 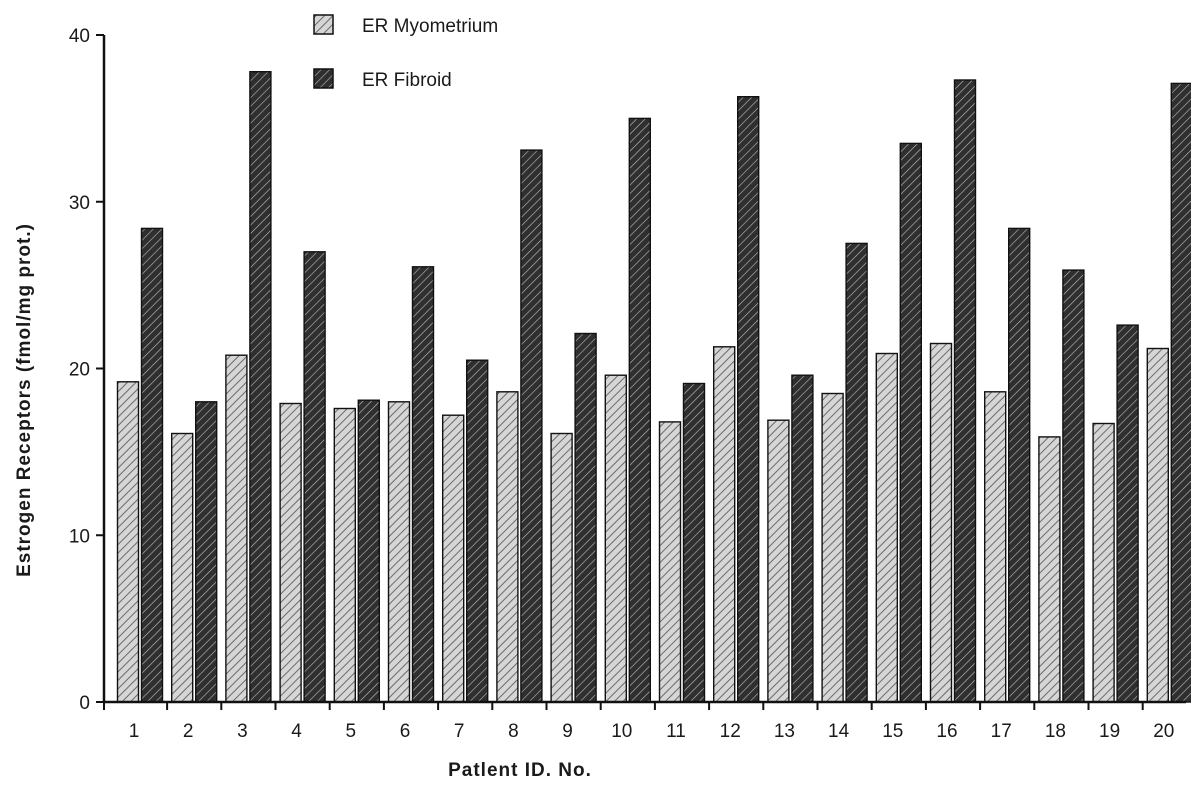 What do you see at coordinates (84, 703) in the screenshot?
I see `y-tick-label-0: 0` at bounding box center [84, 703].